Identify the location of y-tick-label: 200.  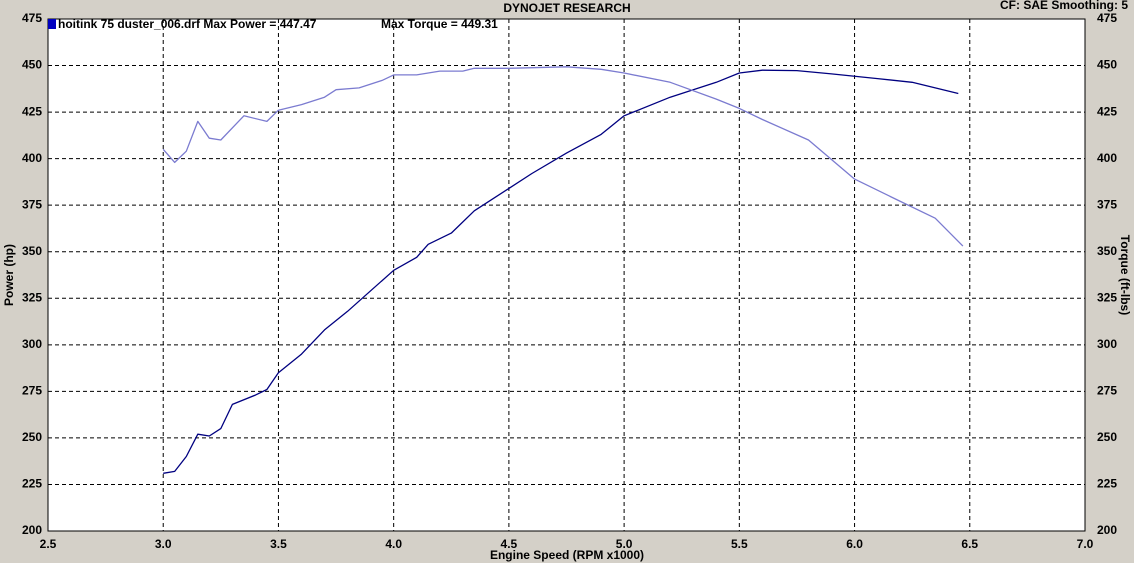
(32, 530).